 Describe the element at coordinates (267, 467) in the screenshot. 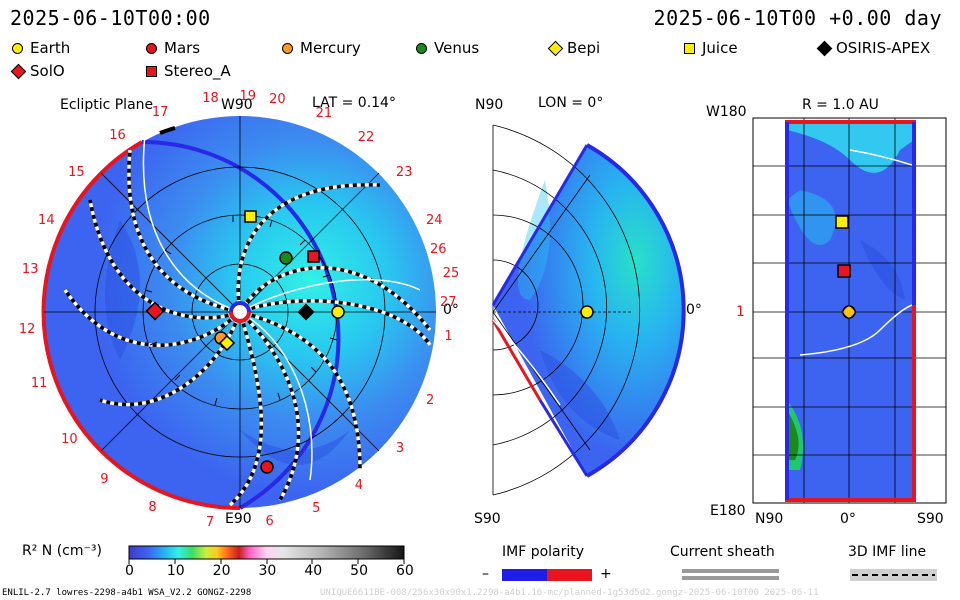

I see `mars-marker` at that location.